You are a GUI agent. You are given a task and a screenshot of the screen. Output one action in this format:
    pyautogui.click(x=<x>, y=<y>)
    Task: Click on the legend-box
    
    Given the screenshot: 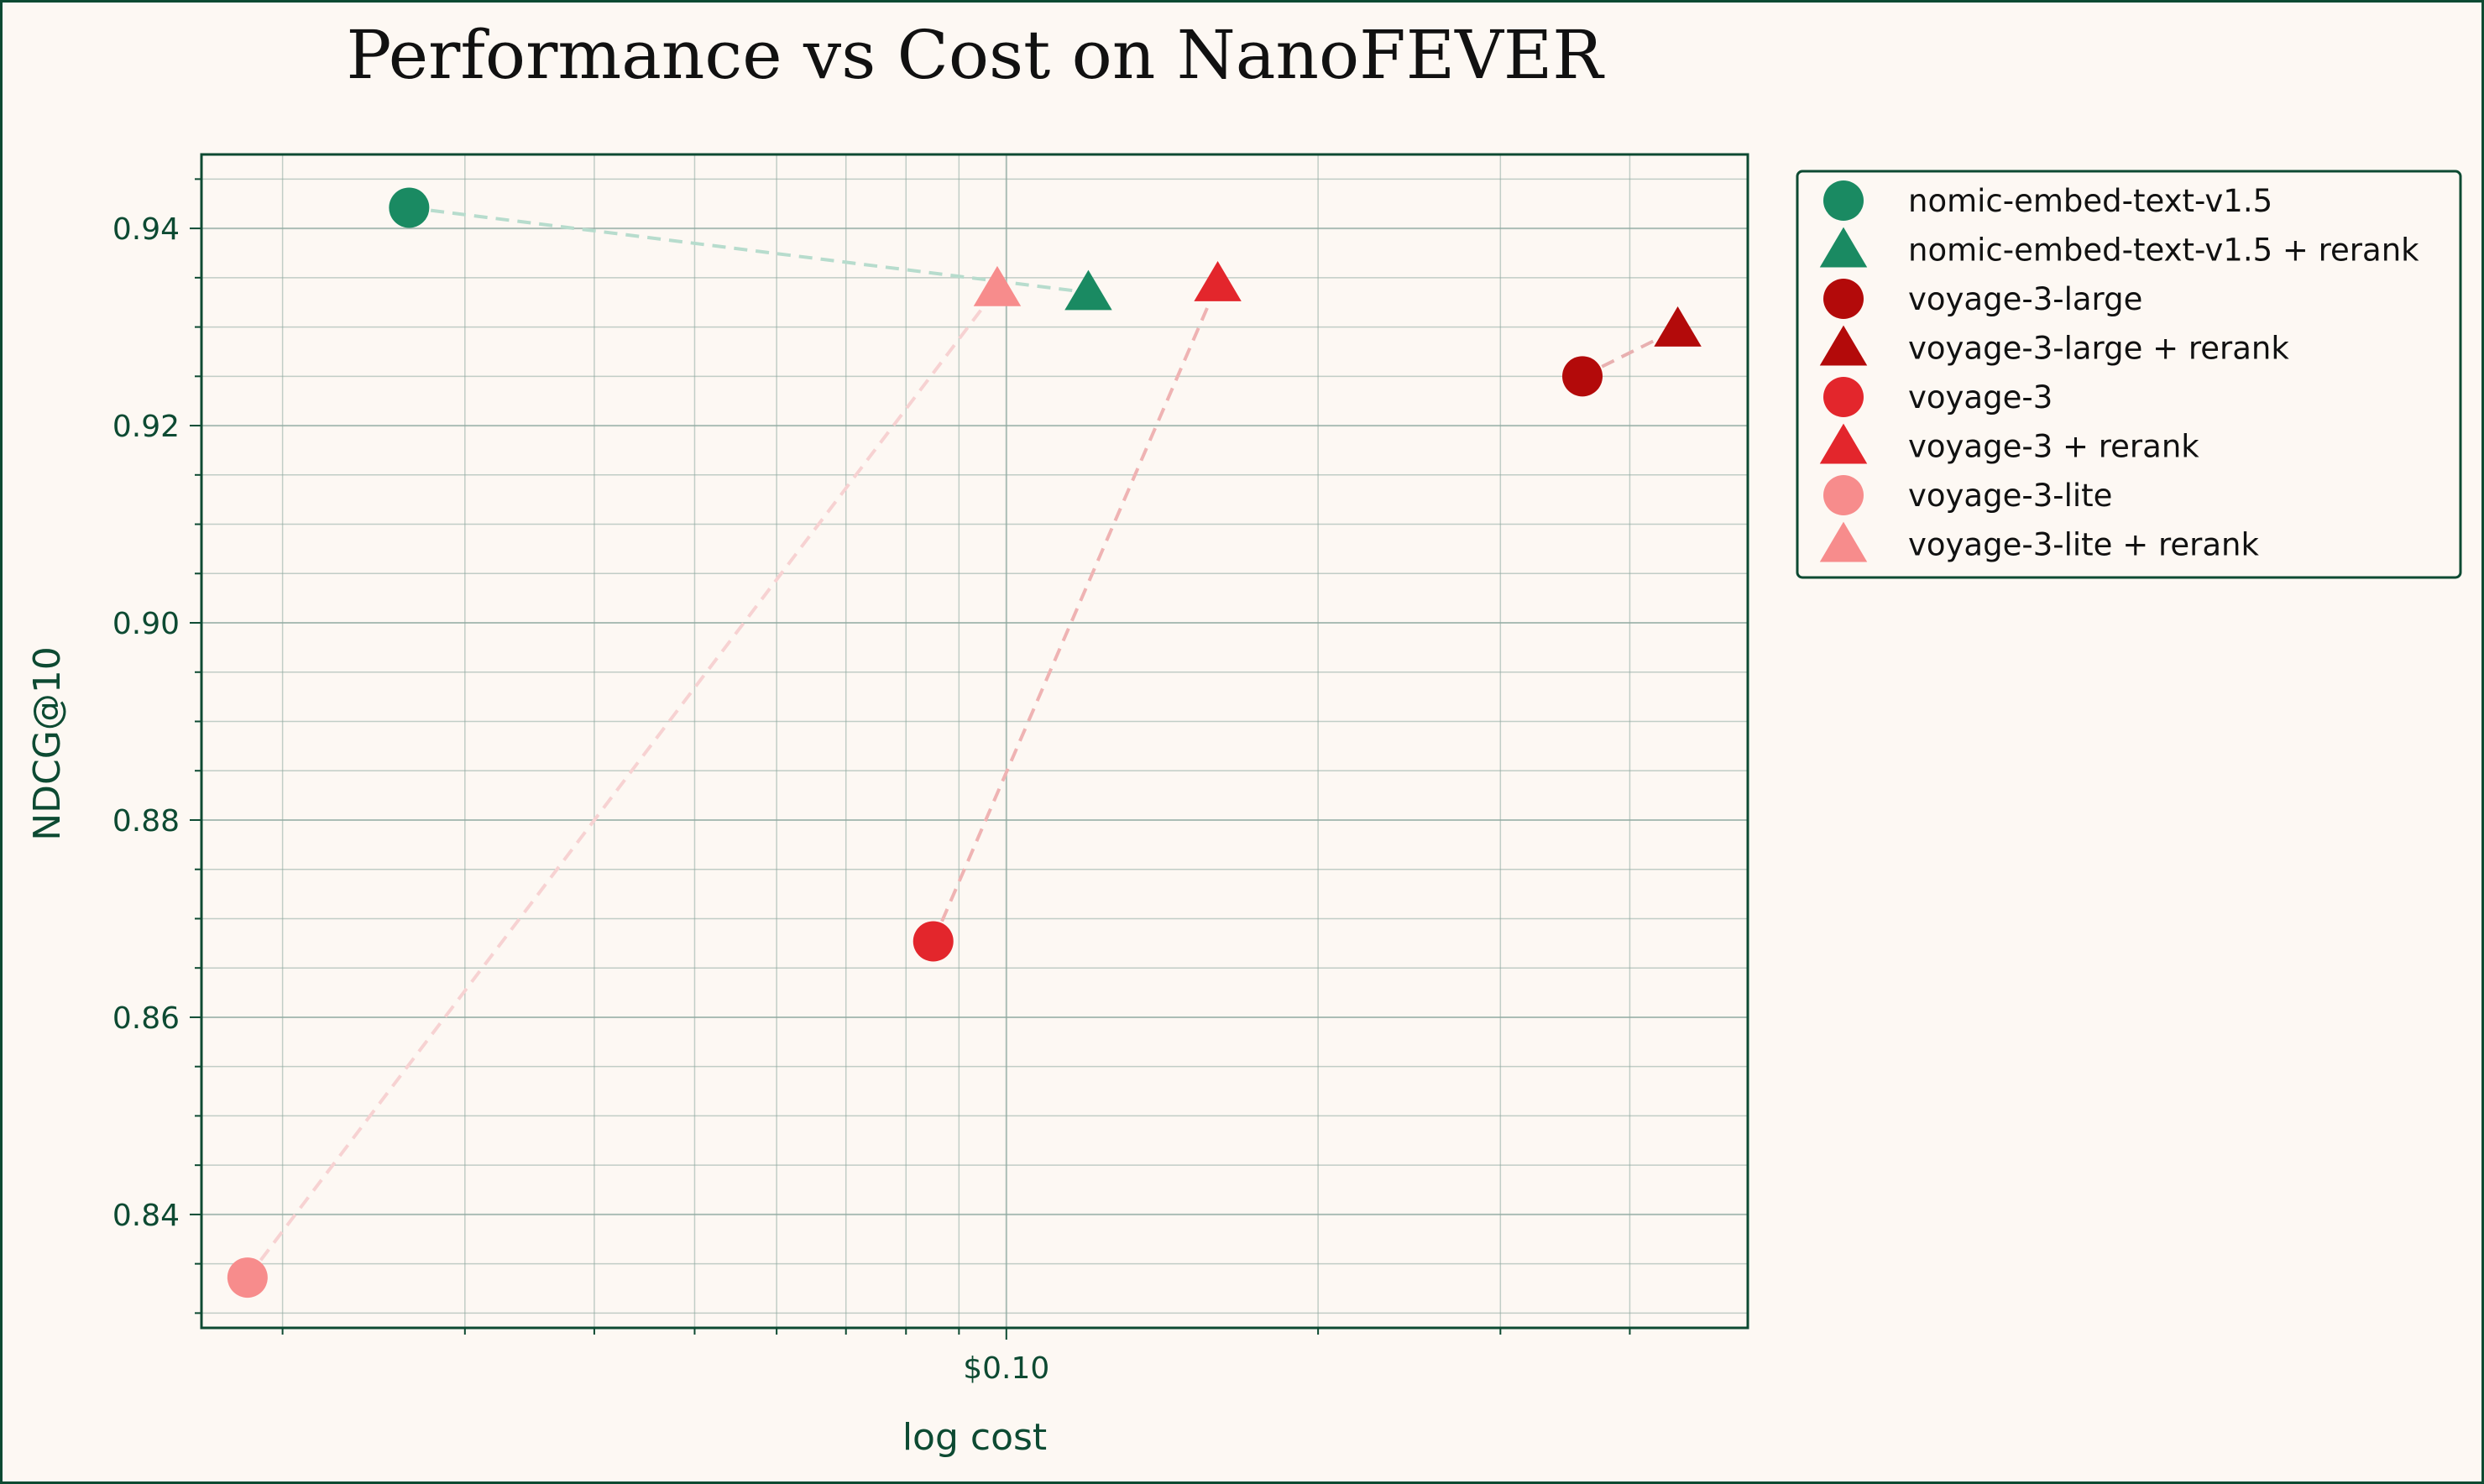 What is the action you would take?
    pyautogui.click(x=2129, y=374)
    